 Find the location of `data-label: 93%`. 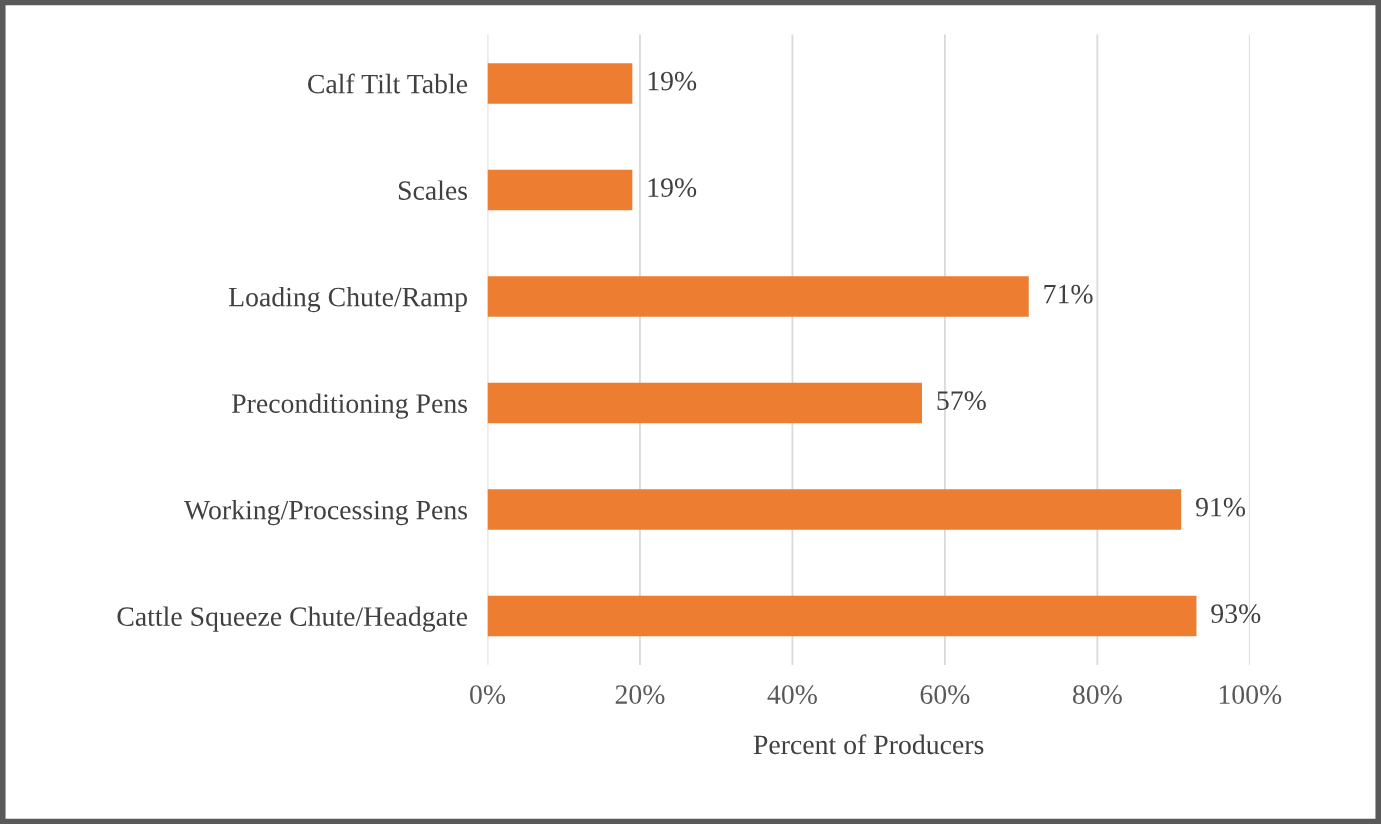

data-label: 93% is located at coordinates (1236, 614).